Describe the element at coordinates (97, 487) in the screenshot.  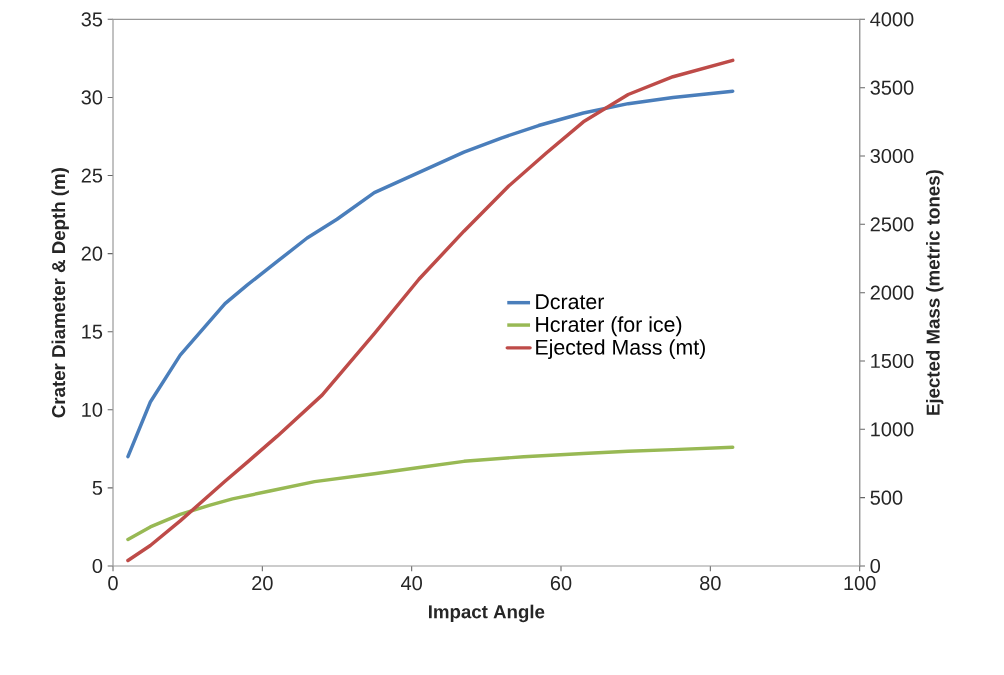
I see `y-tick-label: 5` at that location.